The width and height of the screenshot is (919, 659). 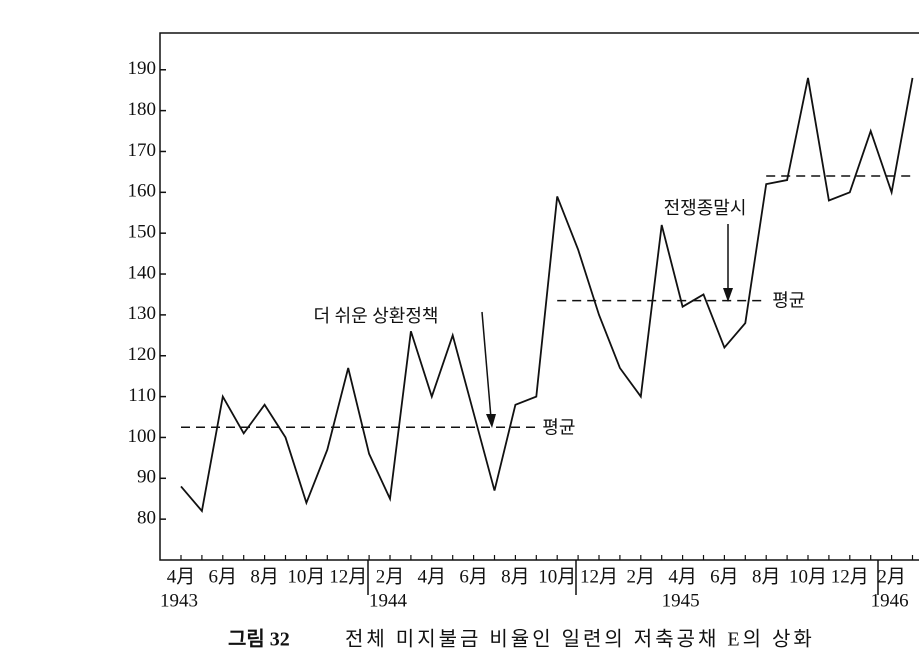 I want to click on y-tick-label: 150, so click(x=142, y=232).